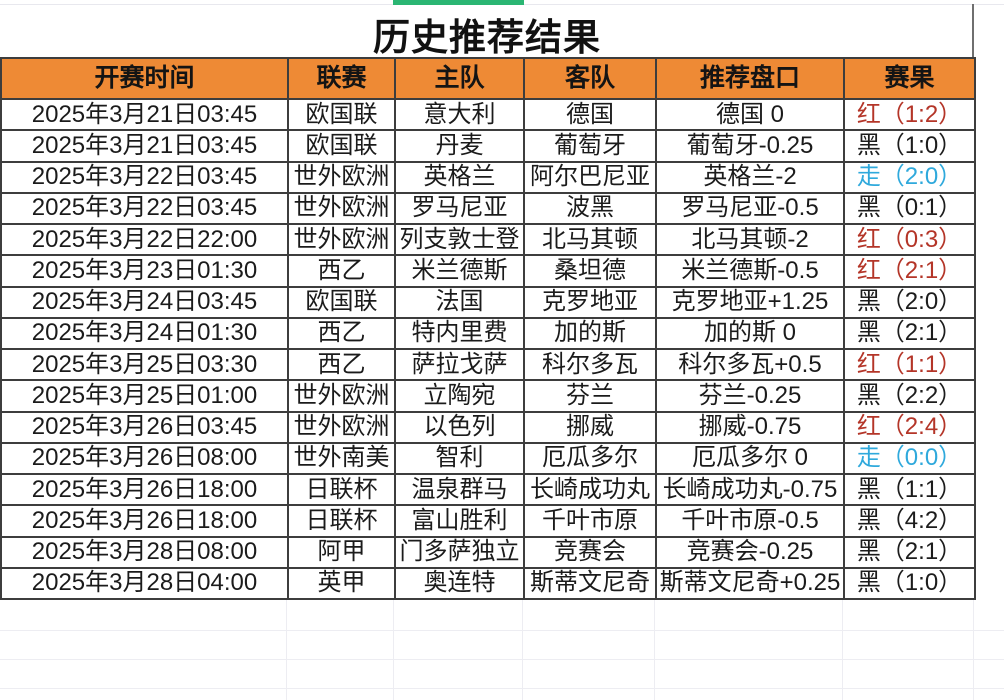 Image resolution: width=1004 pixels, height=700 pixels. What do you see at coordinates (590, 396) in the screenshot?
I see `cell-away: 芬兰` at bounding box center [590, 396].